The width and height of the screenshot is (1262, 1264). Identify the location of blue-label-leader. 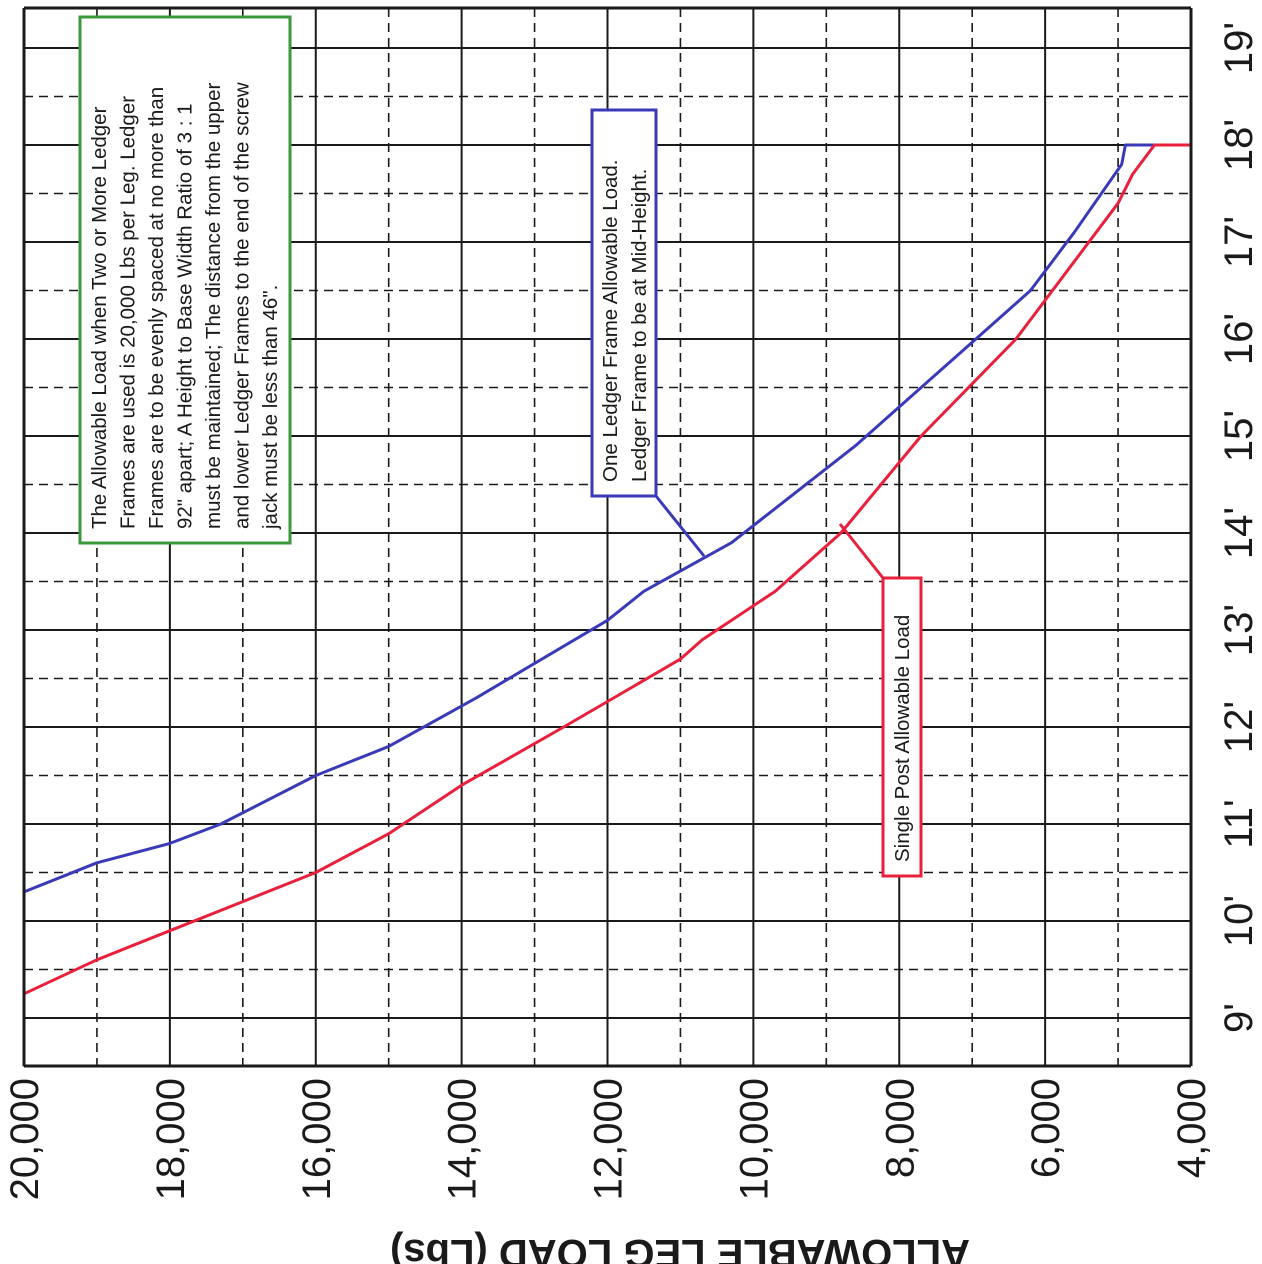
(680, 526).